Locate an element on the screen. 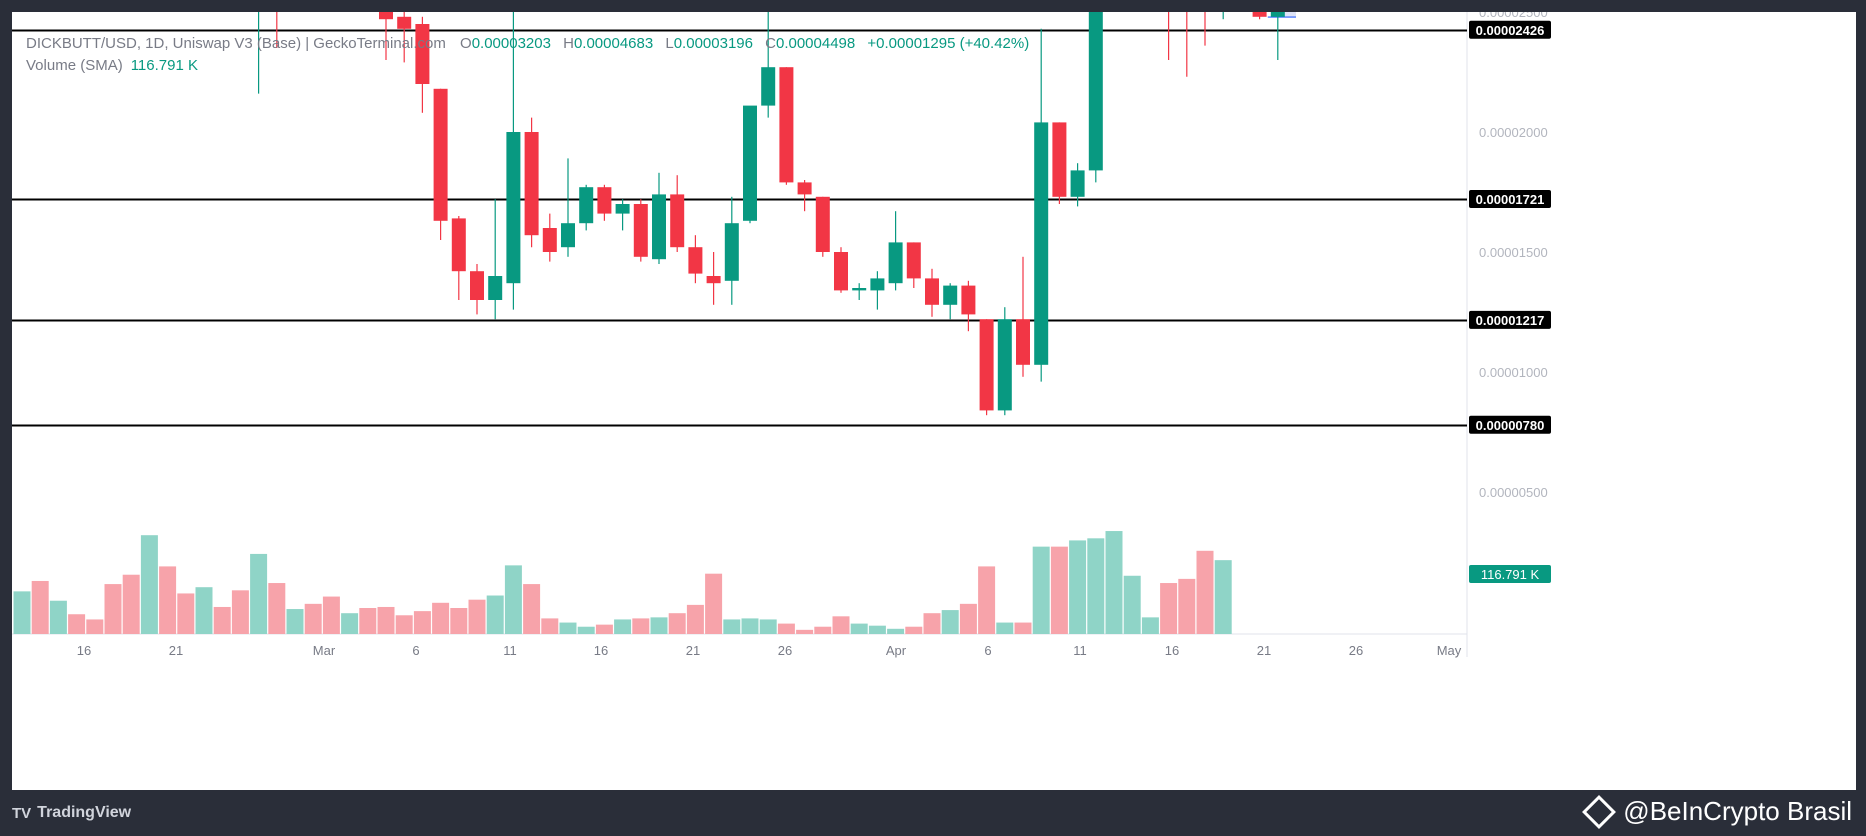  tradingview-logo: TV TradingView is located at coordinates (71, 813).